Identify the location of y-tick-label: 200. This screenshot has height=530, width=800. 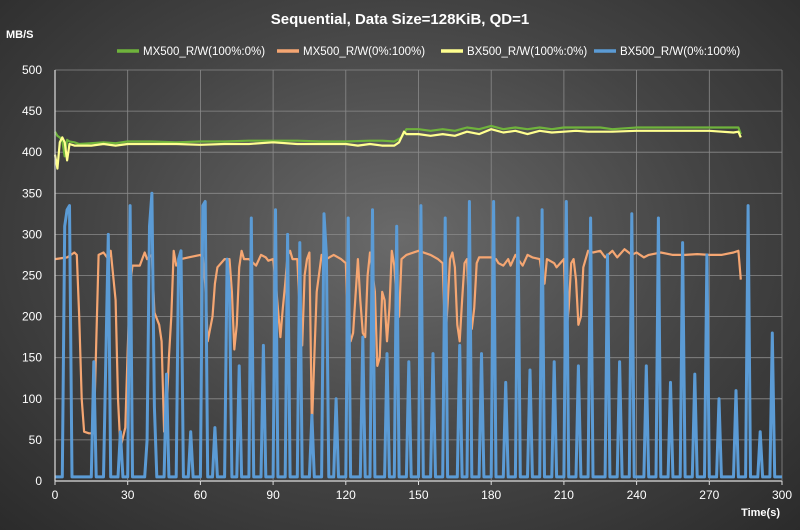
(32, 317).